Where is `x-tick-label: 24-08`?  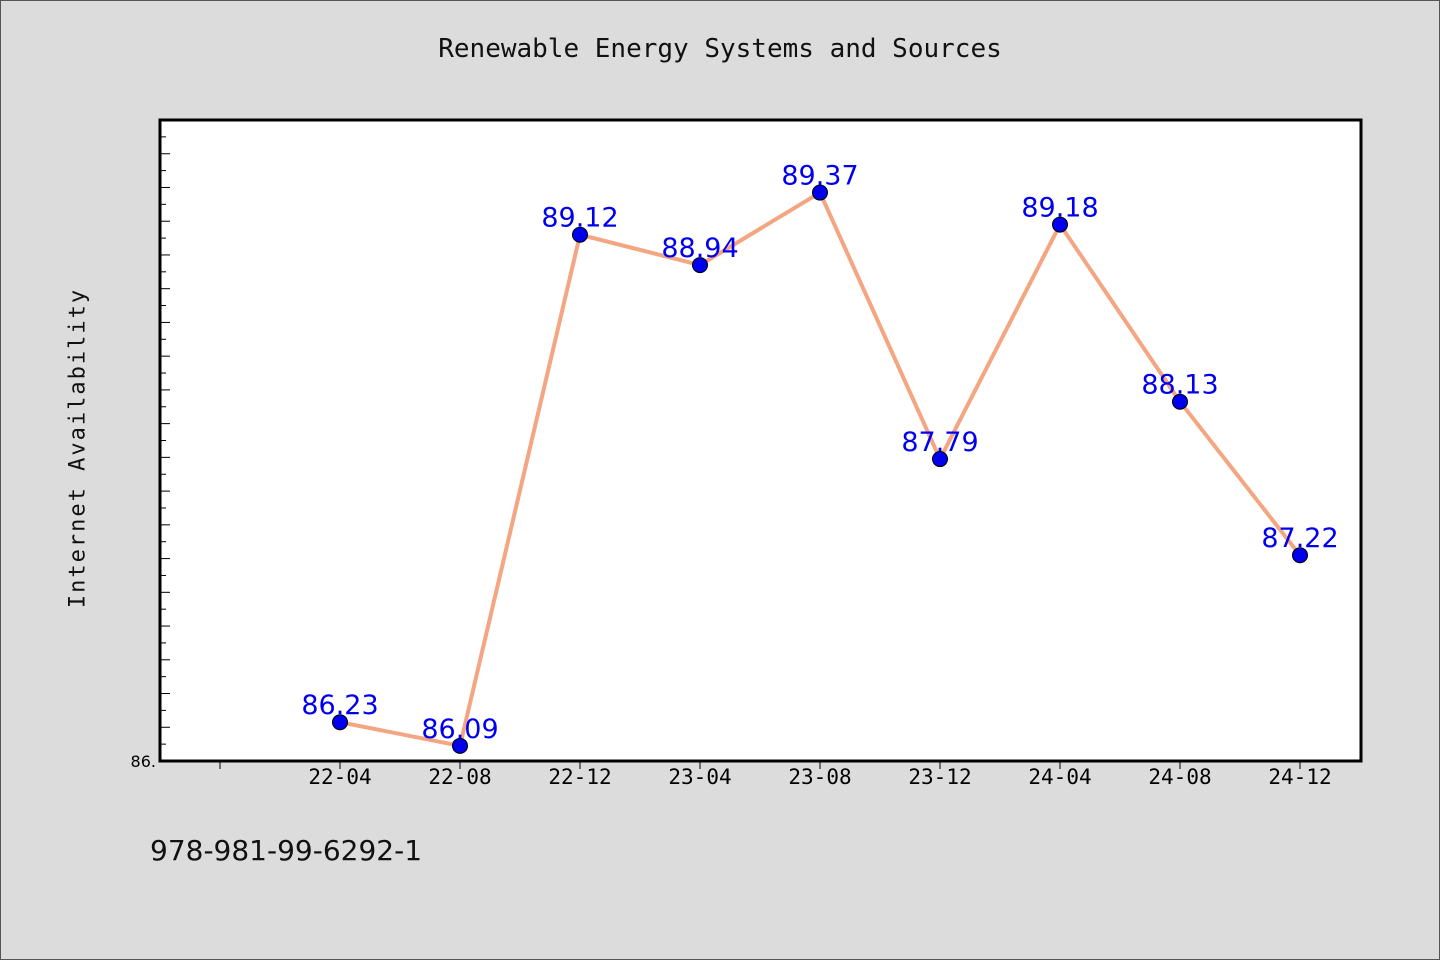
x-tick-label: 24-08 is located at coordinates (1179, 777).